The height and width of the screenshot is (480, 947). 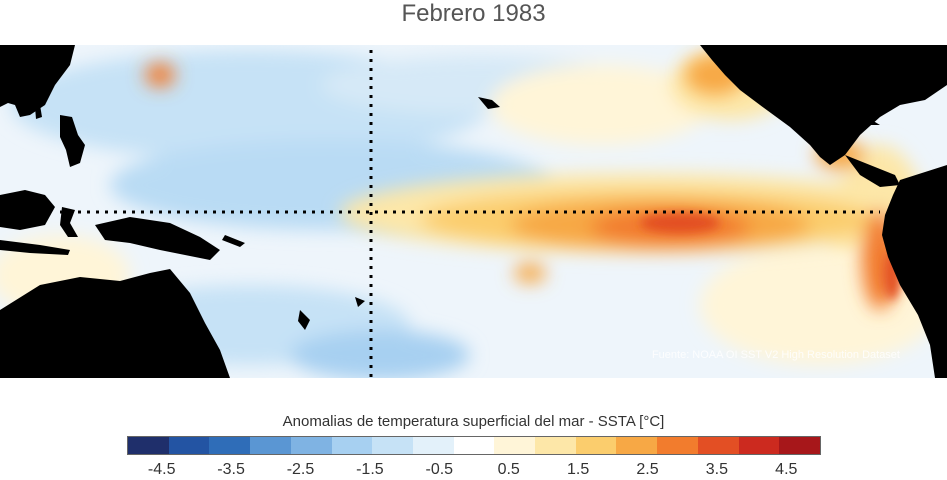 I want to click on land-borneo, so click(x=27, y=210).